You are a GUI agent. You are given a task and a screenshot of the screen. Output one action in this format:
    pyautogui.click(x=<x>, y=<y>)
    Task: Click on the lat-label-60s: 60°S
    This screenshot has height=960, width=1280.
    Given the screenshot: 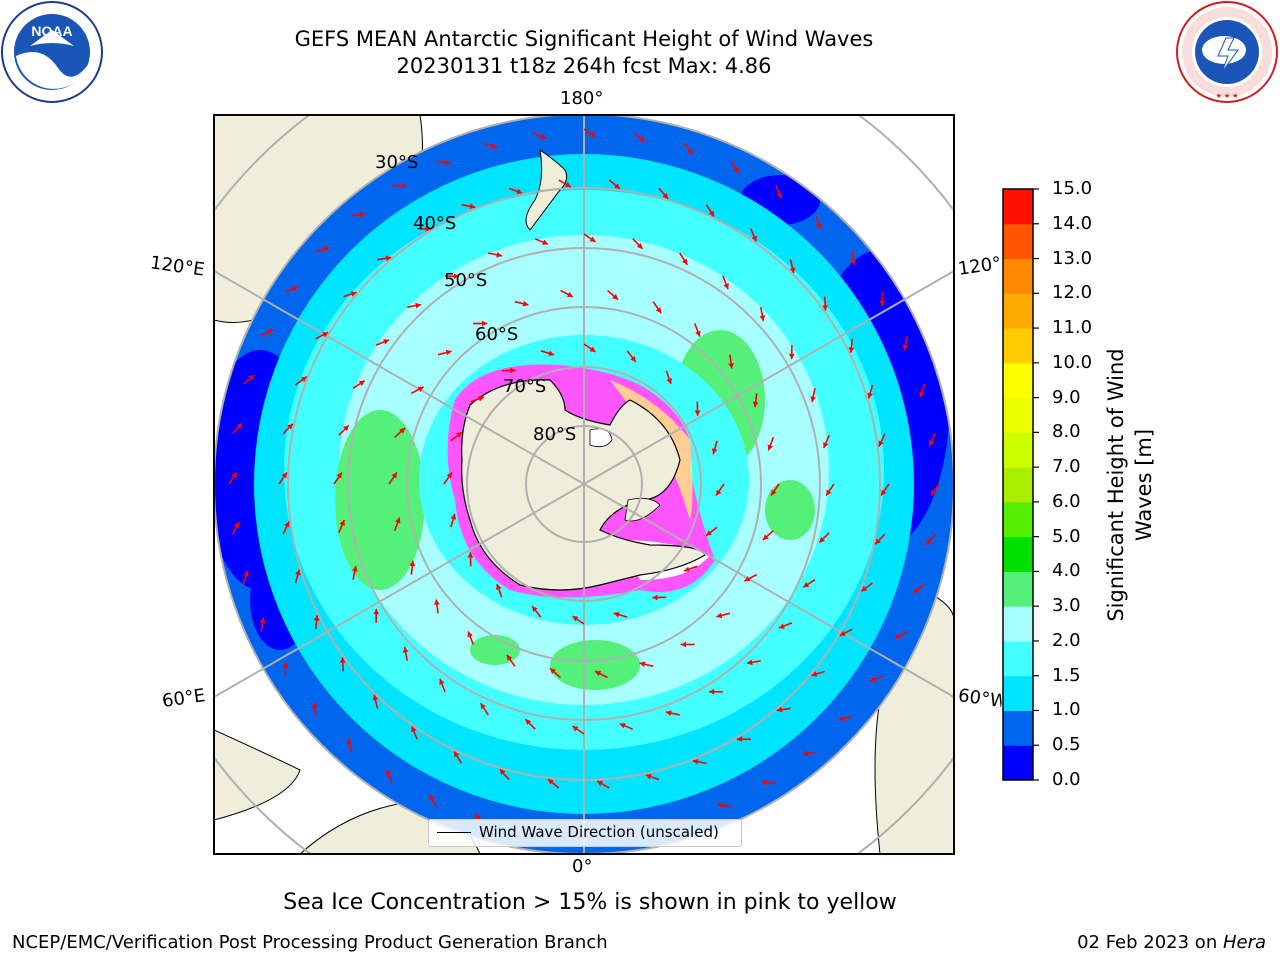 What is the action you would take?
    pyautogui.click(x=497, y=334)
    